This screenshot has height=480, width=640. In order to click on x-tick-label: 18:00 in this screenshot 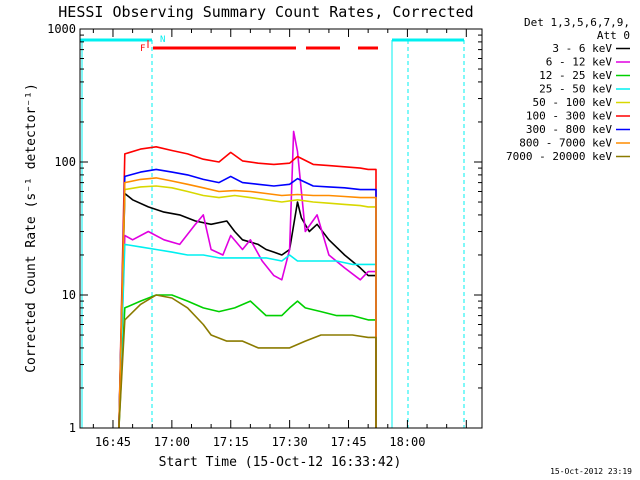, I will do `click(407, 442)`.